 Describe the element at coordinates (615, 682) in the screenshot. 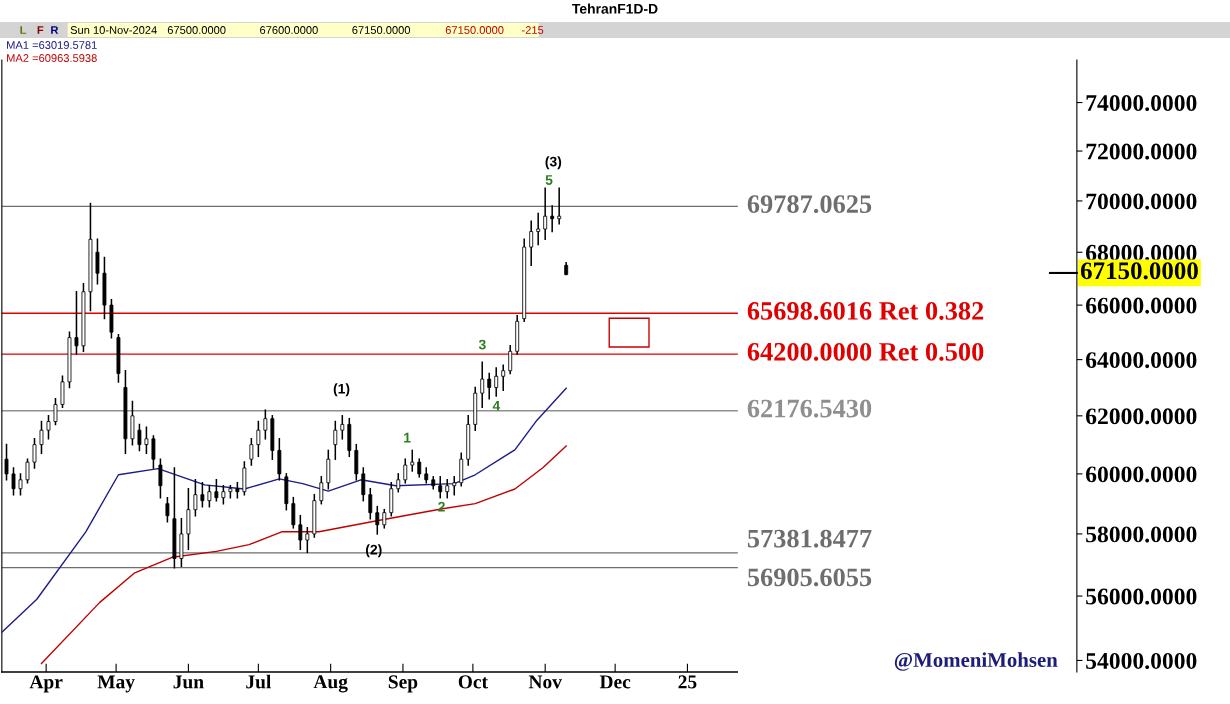

I see `x-tick-label: Dec` at that location.